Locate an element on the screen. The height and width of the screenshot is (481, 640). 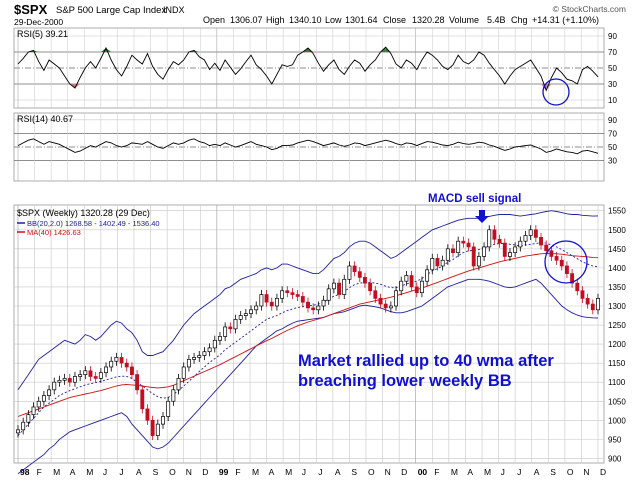
x-tick-label: A is located at coordinates (139, 472).